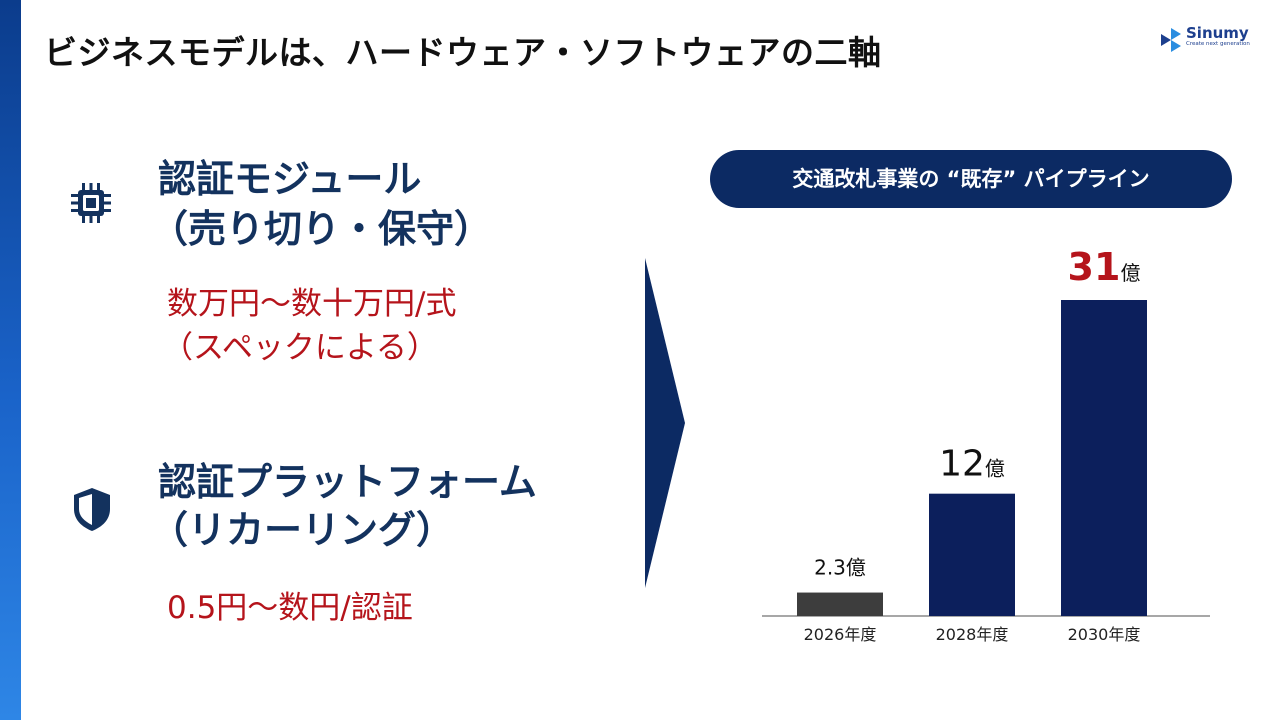 The width and height of the screenshot is (1280, 720). I want to click on company-logo: Sinumy Create next generation, so click(1213, 39).